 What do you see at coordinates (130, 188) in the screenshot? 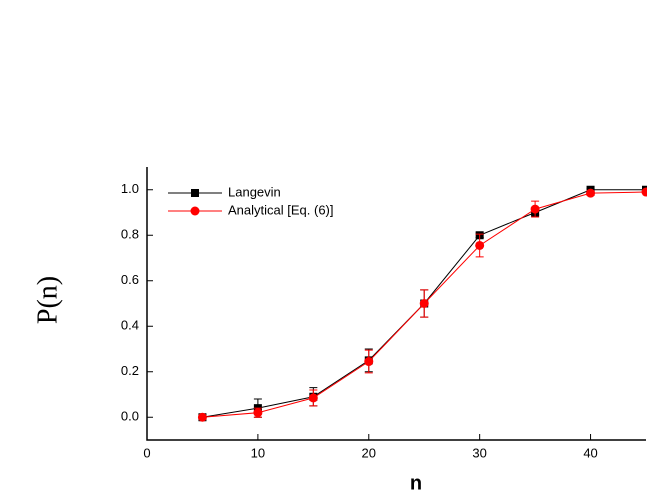
I see `y-tick-label: 1.0` at bounding box center [130, 188].